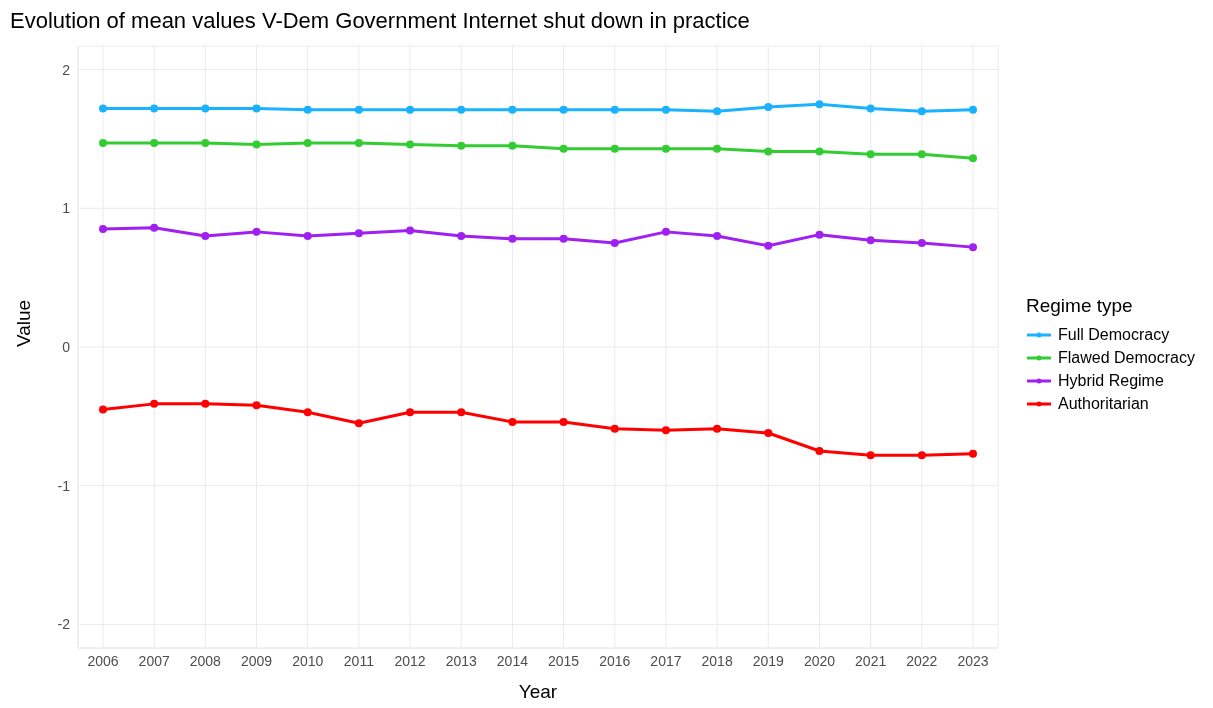 The height and width of the screenshot is (708, 1213). What do you see at coordinates (66, 346) in the screenshot?
I see `y-tick-label: 0` at bounding box center [66, 346].